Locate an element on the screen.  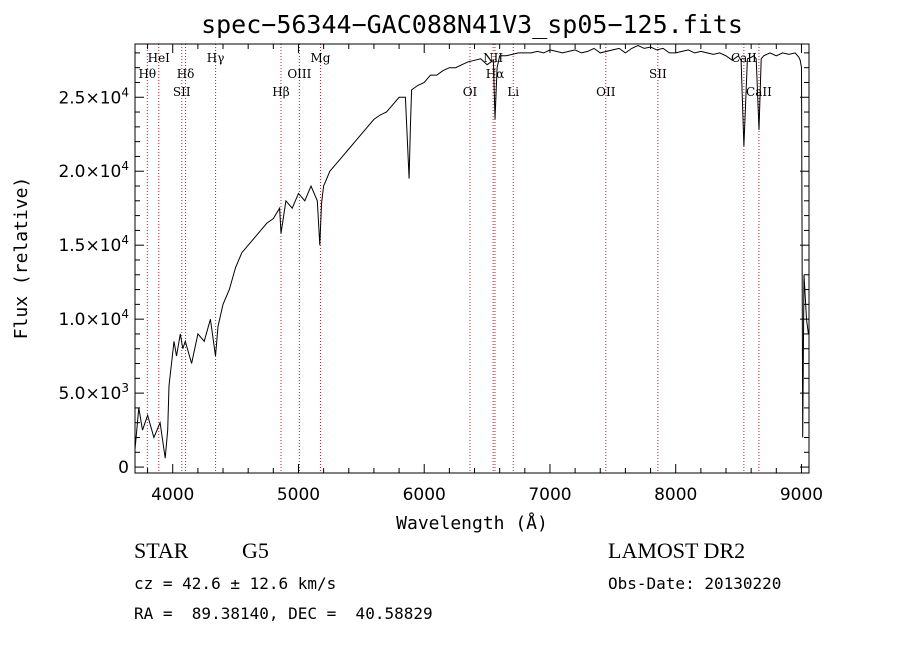
subclass: G5 is located at coordinates (255, 550).